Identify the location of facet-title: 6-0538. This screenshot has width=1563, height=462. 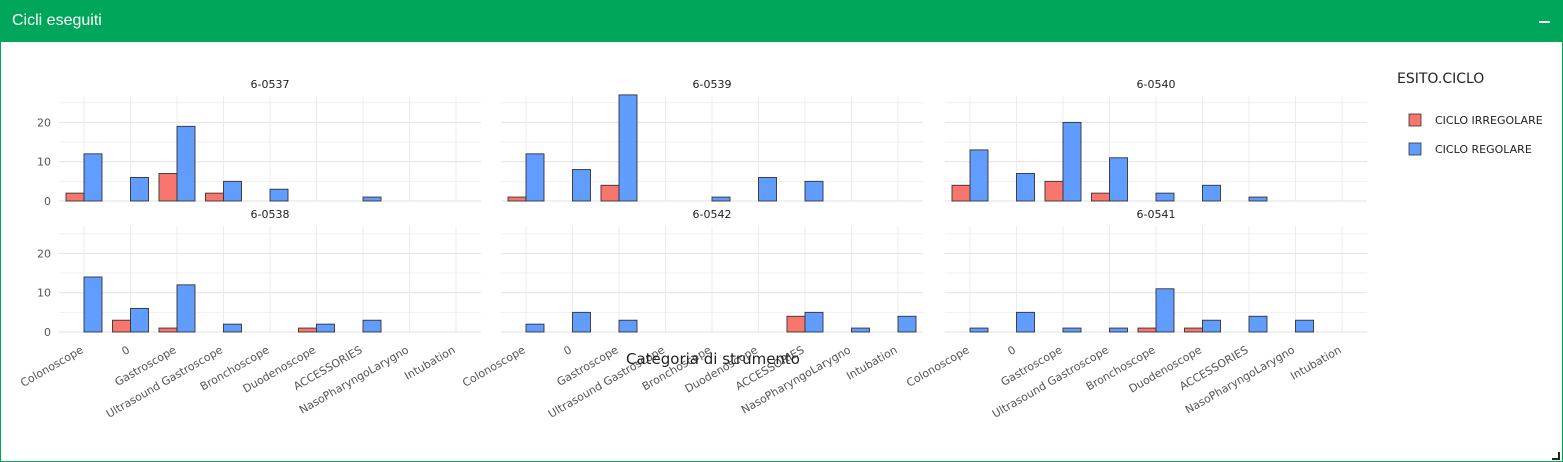
(270, 214).